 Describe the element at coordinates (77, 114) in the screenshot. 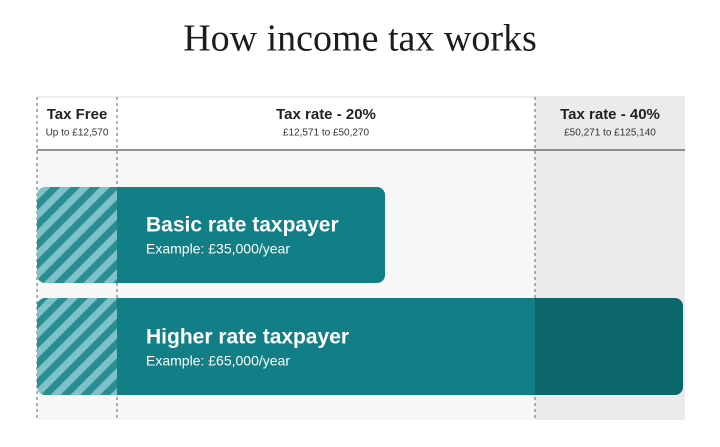

I see `band-label: Tax Free` at that location.